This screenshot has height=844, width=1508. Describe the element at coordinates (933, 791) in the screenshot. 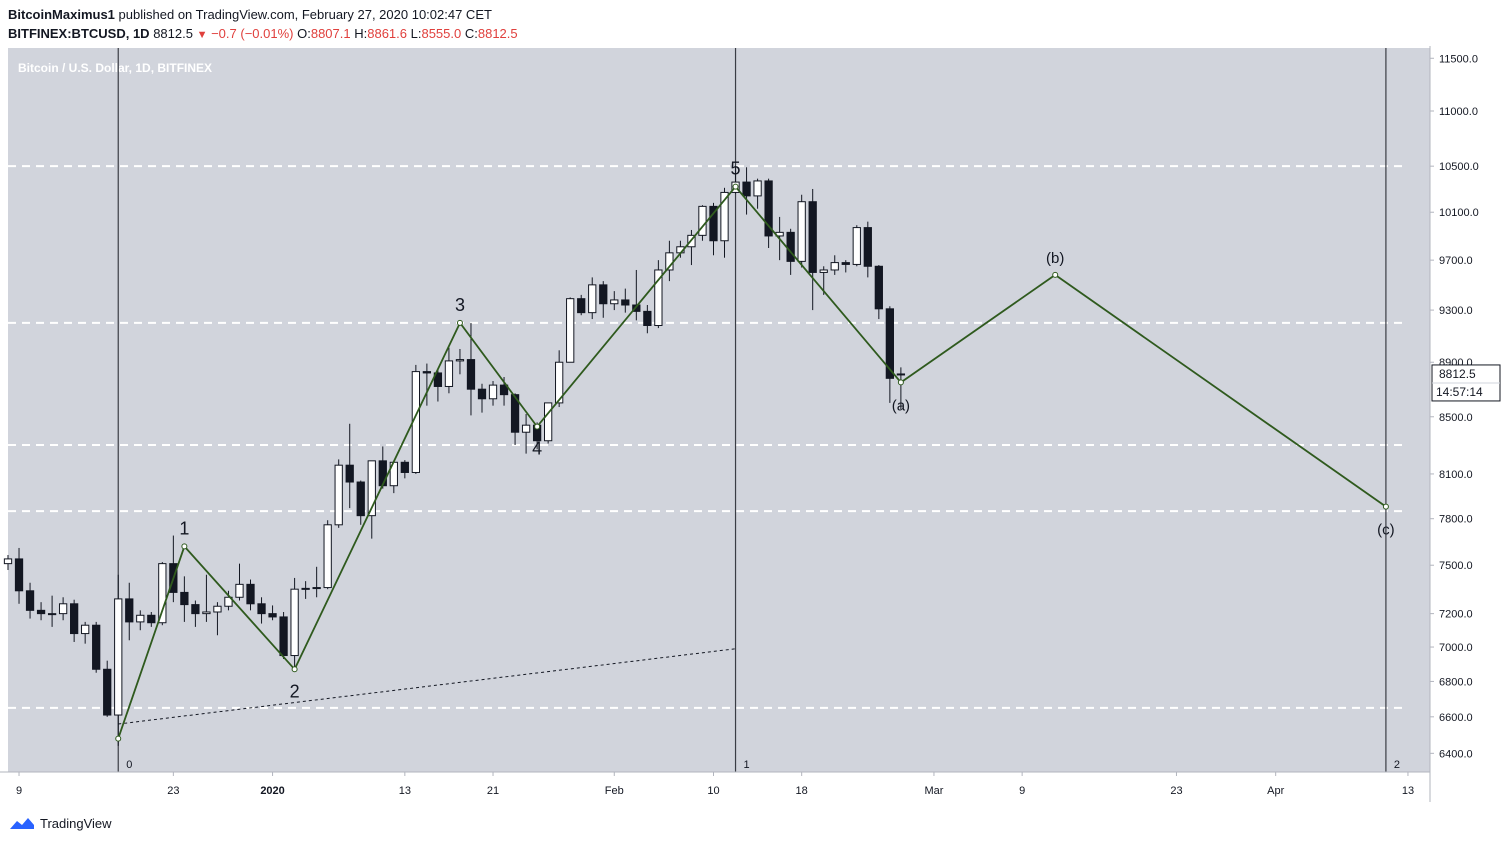

I see `time-tick-label: Mar` at that location.